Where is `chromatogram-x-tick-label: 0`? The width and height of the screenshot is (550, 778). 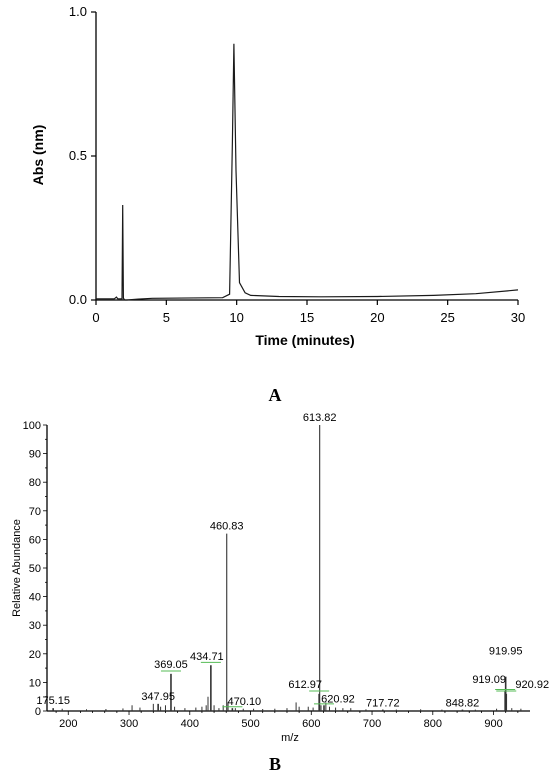
chromatogram-x-tick-label: 0 is located at coordinates (95, 317).